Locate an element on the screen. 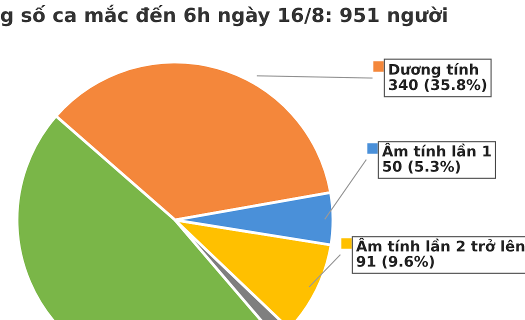 The height and width of the screenshot is (320, 525). legend-label: Dương tính is located at coordinates (433, 70).